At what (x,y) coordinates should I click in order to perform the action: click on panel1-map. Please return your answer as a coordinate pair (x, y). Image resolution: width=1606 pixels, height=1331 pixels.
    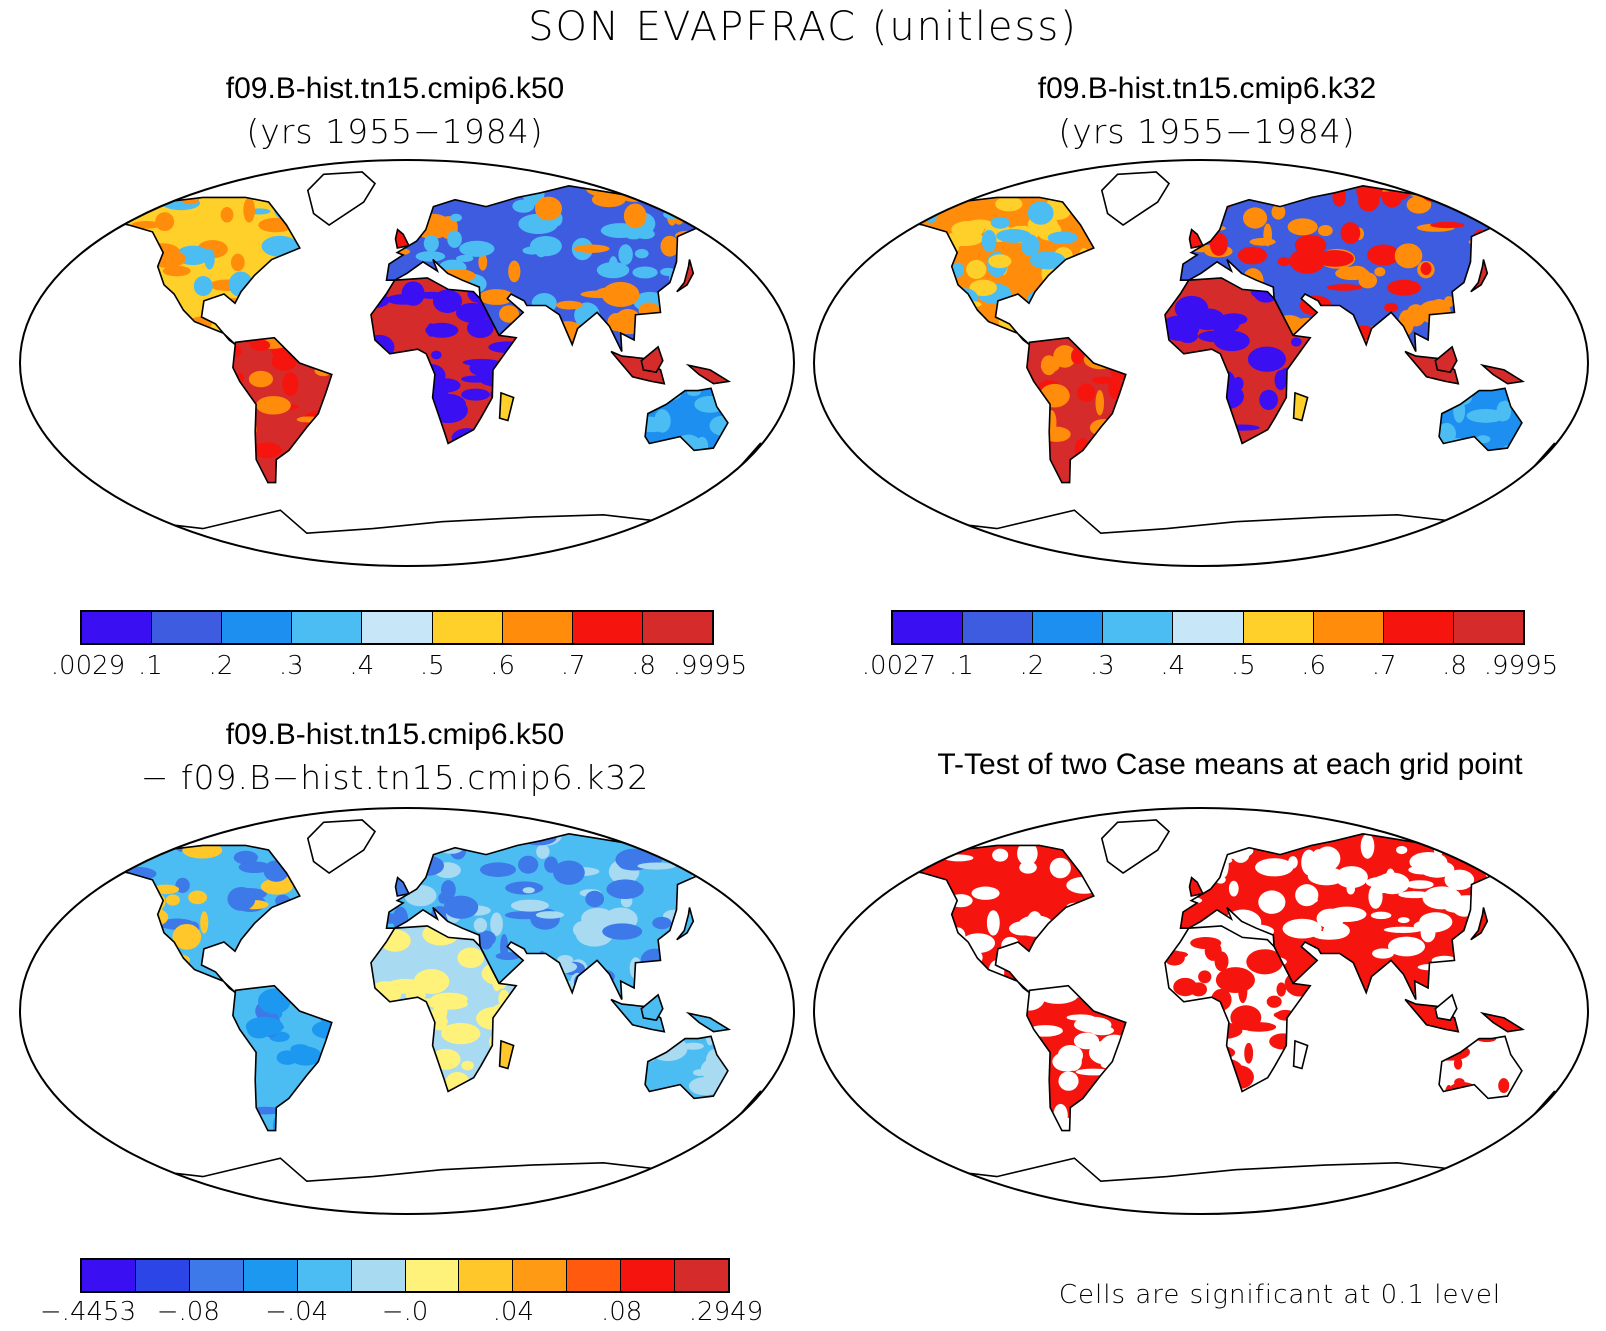
    Looking at the image, I should click on (407, 363).